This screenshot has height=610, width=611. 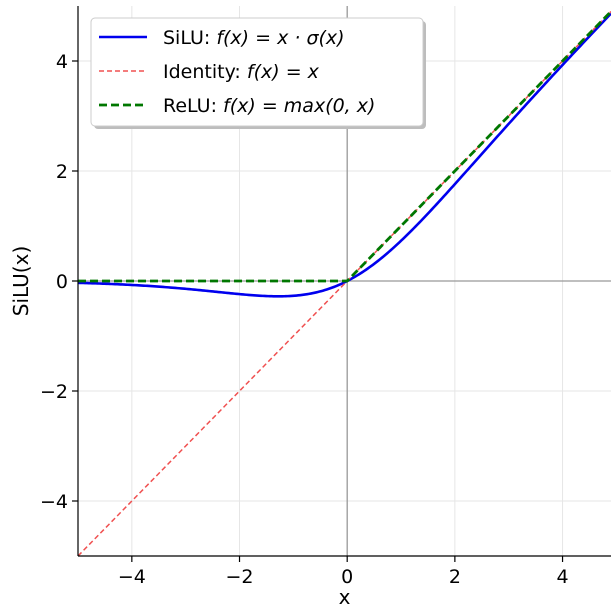 I want to click on legend-label-prefix: ReLU:, so click(x=193, y=106).